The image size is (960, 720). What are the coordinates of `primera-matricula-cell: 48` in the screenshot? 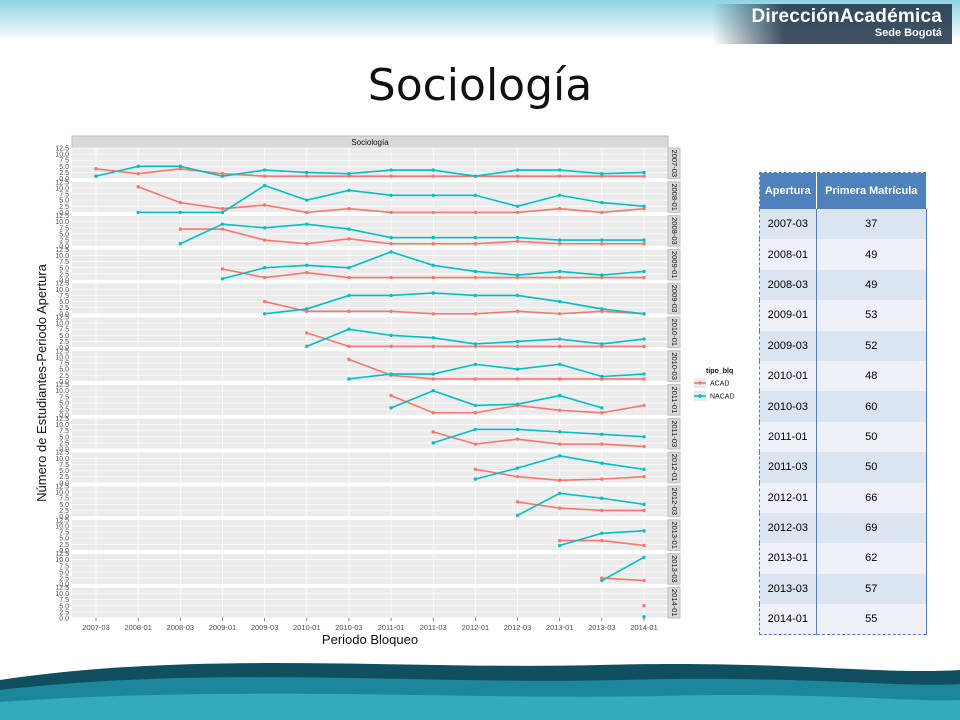 It's located at (872, 376).